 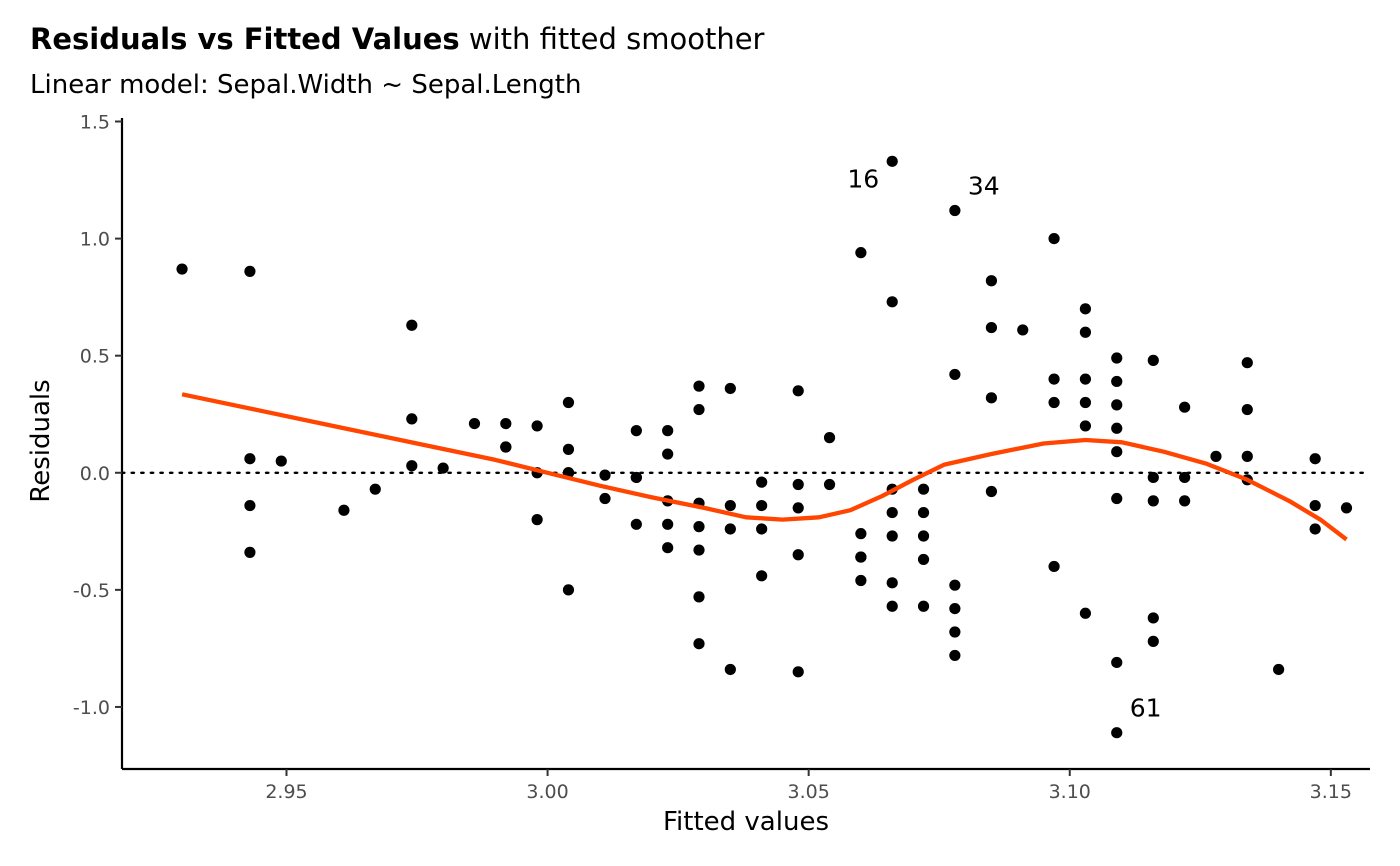 I want to click on smoother-layer, so click(x=764, y=467).